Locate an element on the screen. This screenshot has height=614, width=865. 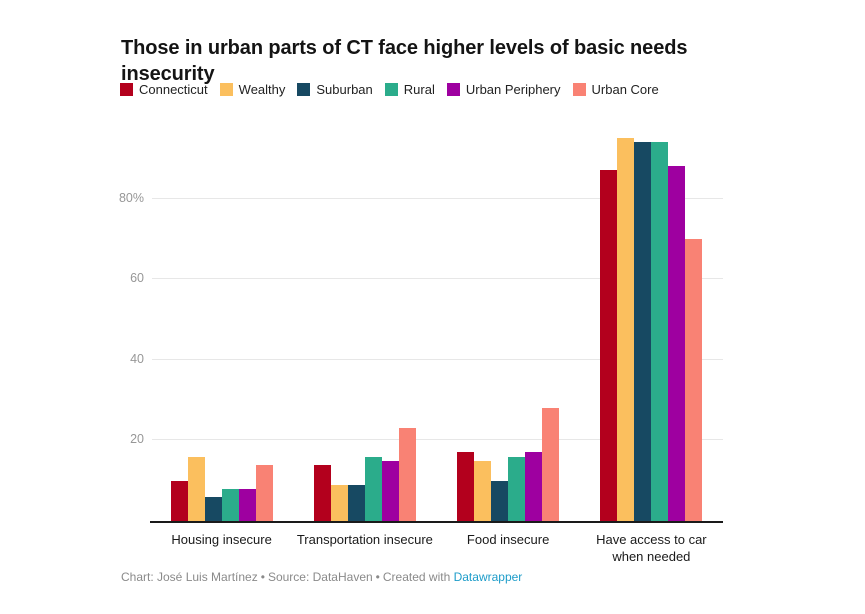
y-axis-tick-label: 60 is located at coordinates (137, 278).